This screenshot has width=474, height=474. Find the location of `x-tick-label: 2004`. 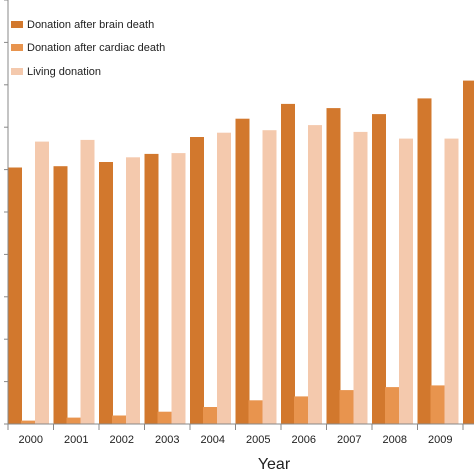

x-tick-label: 2004 is located at coordinates (213, 440).